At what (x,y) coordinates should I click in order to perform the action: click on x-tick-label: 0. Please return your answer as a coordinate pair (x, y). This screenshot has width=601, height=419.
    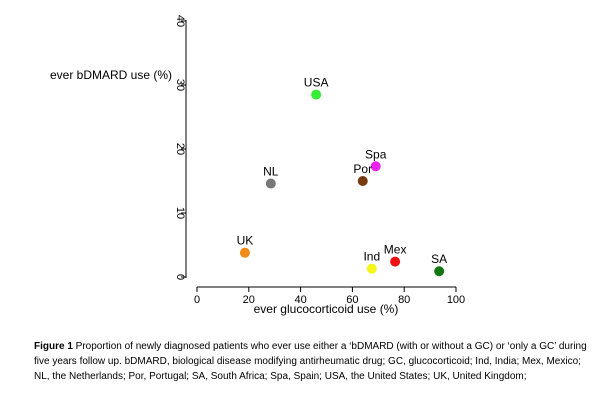
    Looking at the image, I should click on (197, 300).